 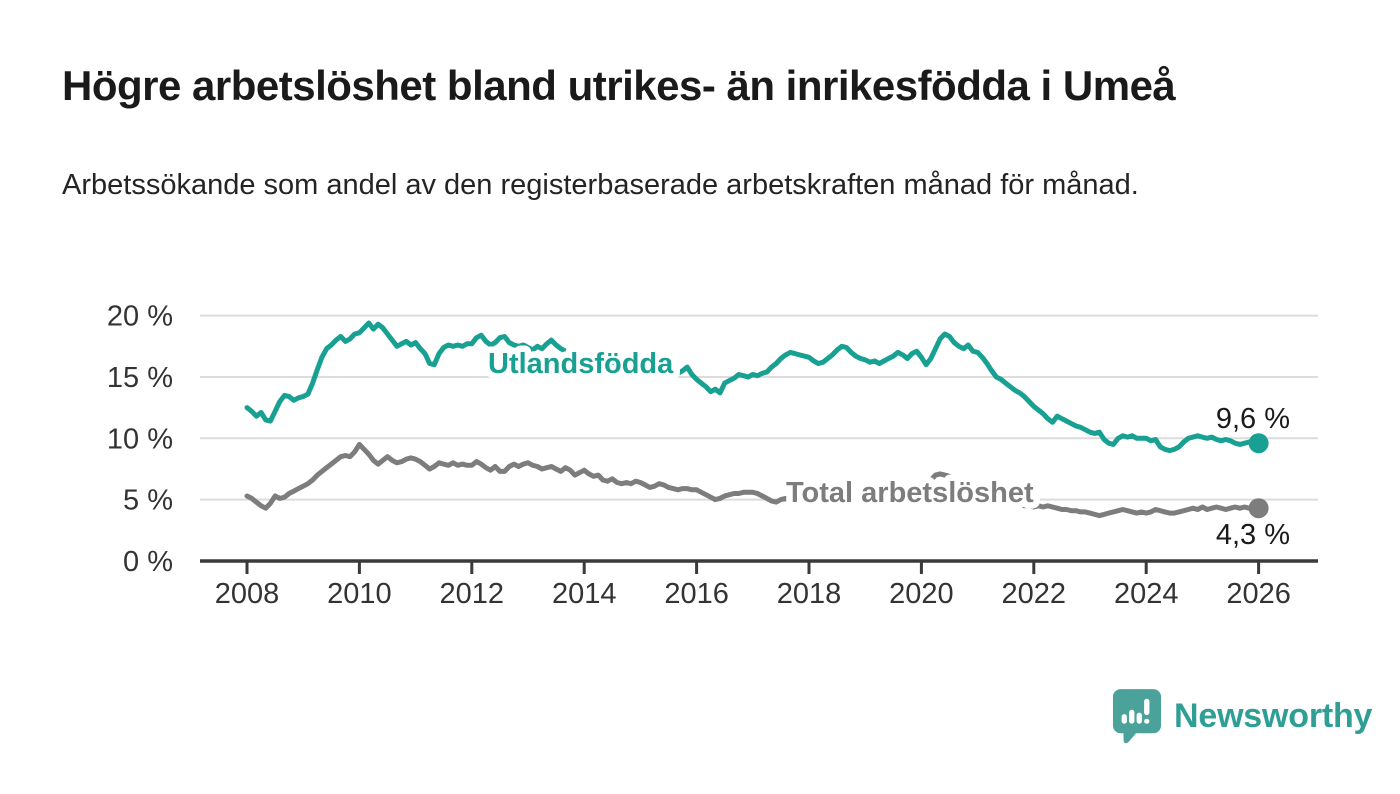 I want to click on series-line-utlandsfodda, so click(x=753, y=387).